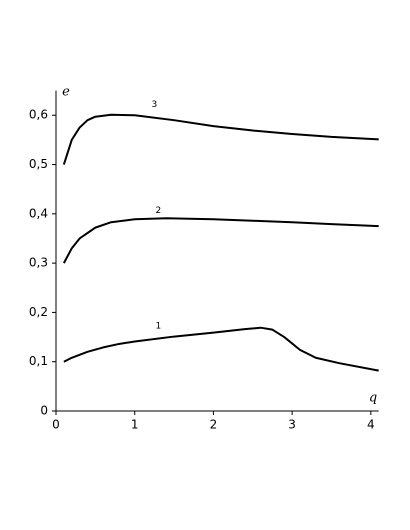 This screenshot has height=530, width=410. I want to click on y-tick-label: 0,6, so click(38, 115).